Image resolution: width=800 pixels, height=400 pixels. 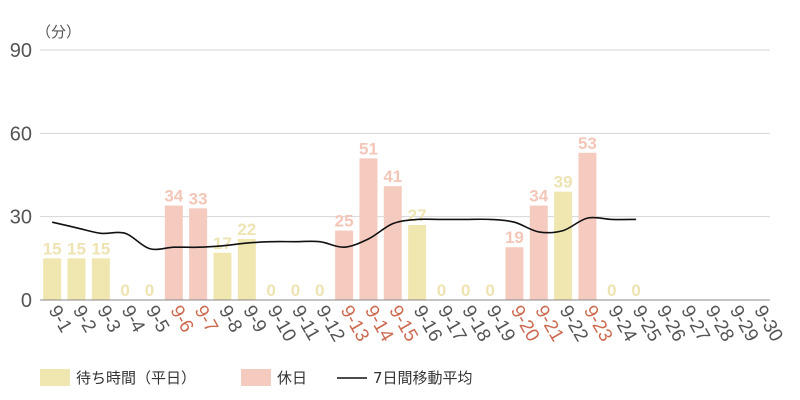 What do you see at coordinates (136, 378) in the screenshot?
I see `legend-label-weekday: 待ち時間（平日）` at bounding box center [136, 378].